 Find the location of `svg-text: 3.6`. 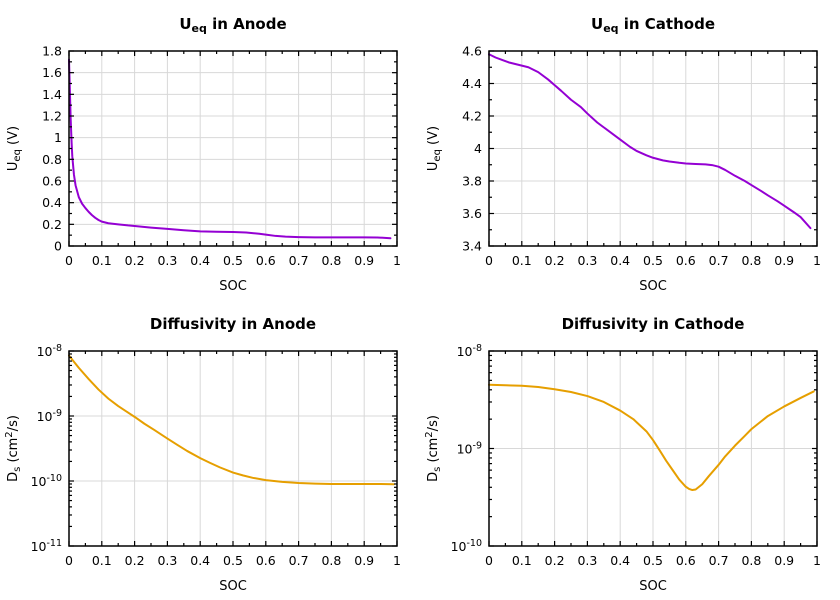

svg-text: 3.6 is located at coordinates (472, 213).